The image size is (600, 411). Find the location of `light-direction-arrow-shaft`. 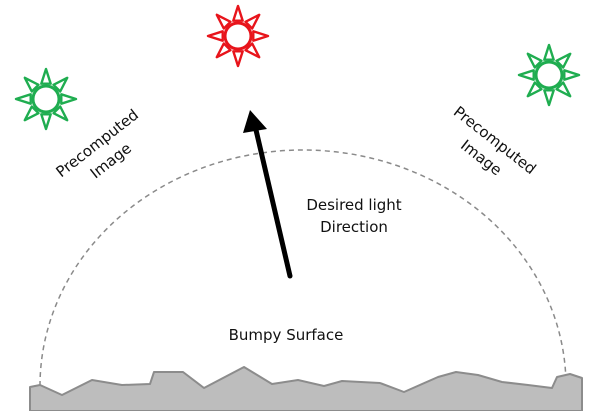

light-direction-arrow-shaft is located at coordinates (273, 203).